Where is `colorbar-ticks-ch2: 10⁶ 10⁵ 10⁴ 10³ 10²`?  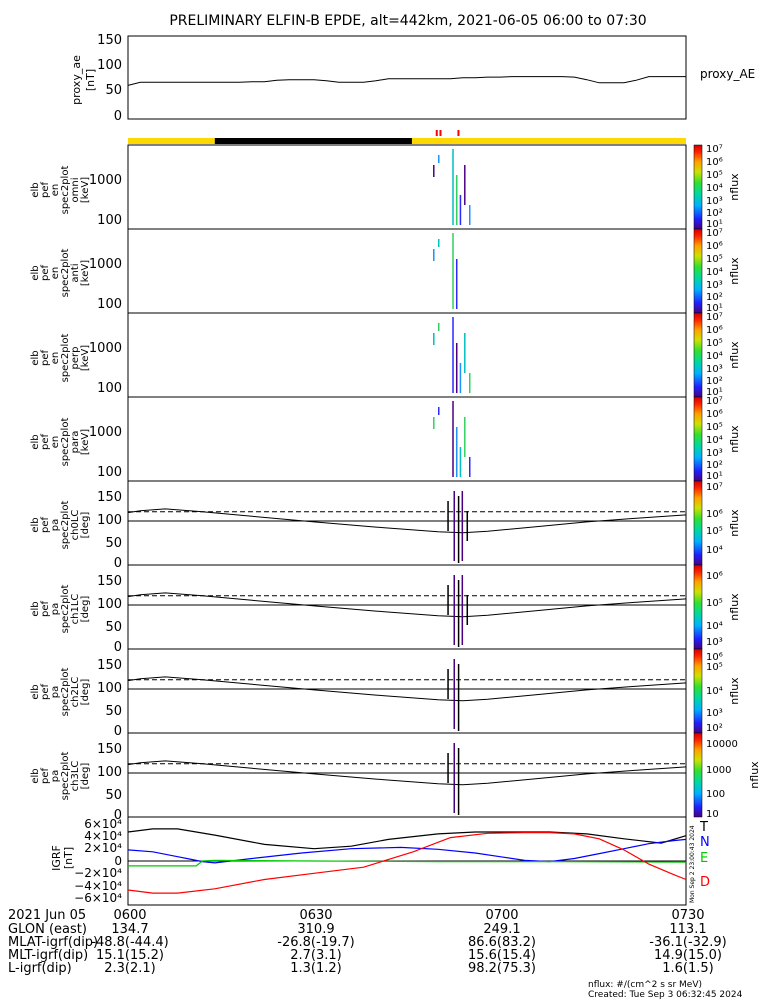 colorbar-ticks-ch2: 10⁶ 10⁵ 10⁴ 10³ 10² is located at coordinates (714, 693).